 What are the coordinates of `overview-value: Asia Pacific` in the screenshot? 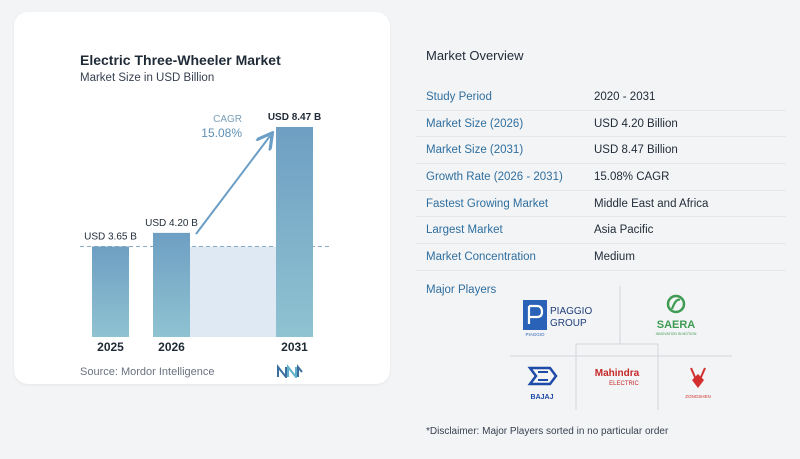 It's located at (624, 230).